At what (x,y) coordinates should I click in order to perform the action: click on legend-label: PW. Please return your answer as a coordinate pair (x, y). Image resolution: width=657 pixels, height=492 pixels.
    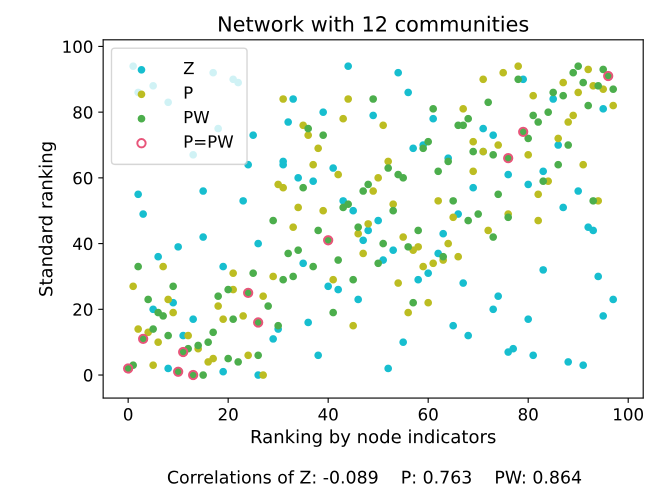
    Looking at the image, I should click on (197, 117).